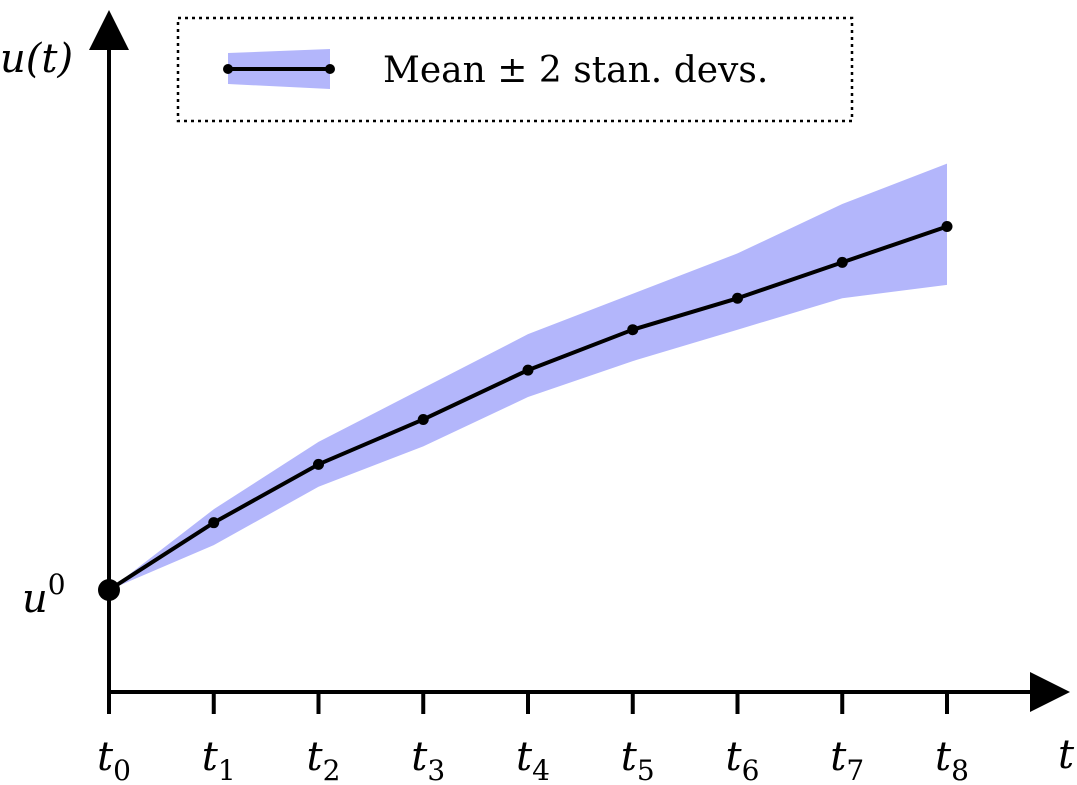  I want to click on x-tick-label: t0, so click(114, 759).